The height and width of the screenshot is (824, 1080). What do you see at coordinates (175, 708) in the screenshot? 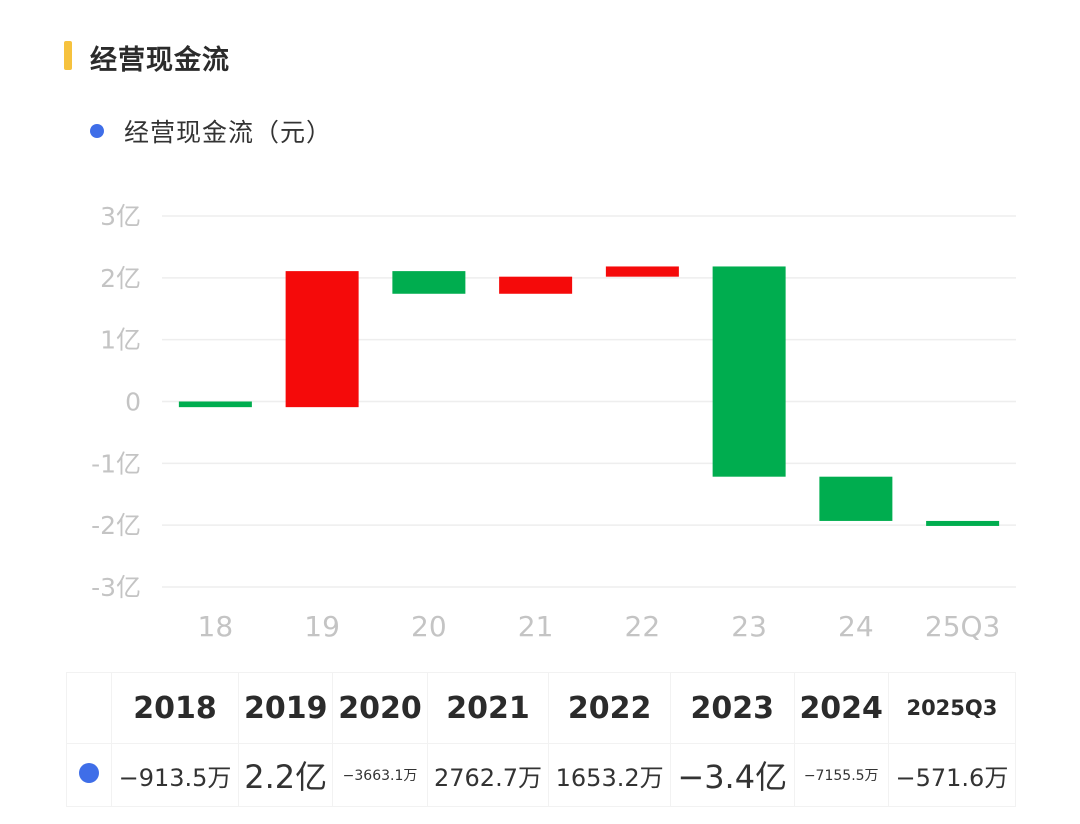
I see `year-cell: 2018` at bounding box center [175, 708].